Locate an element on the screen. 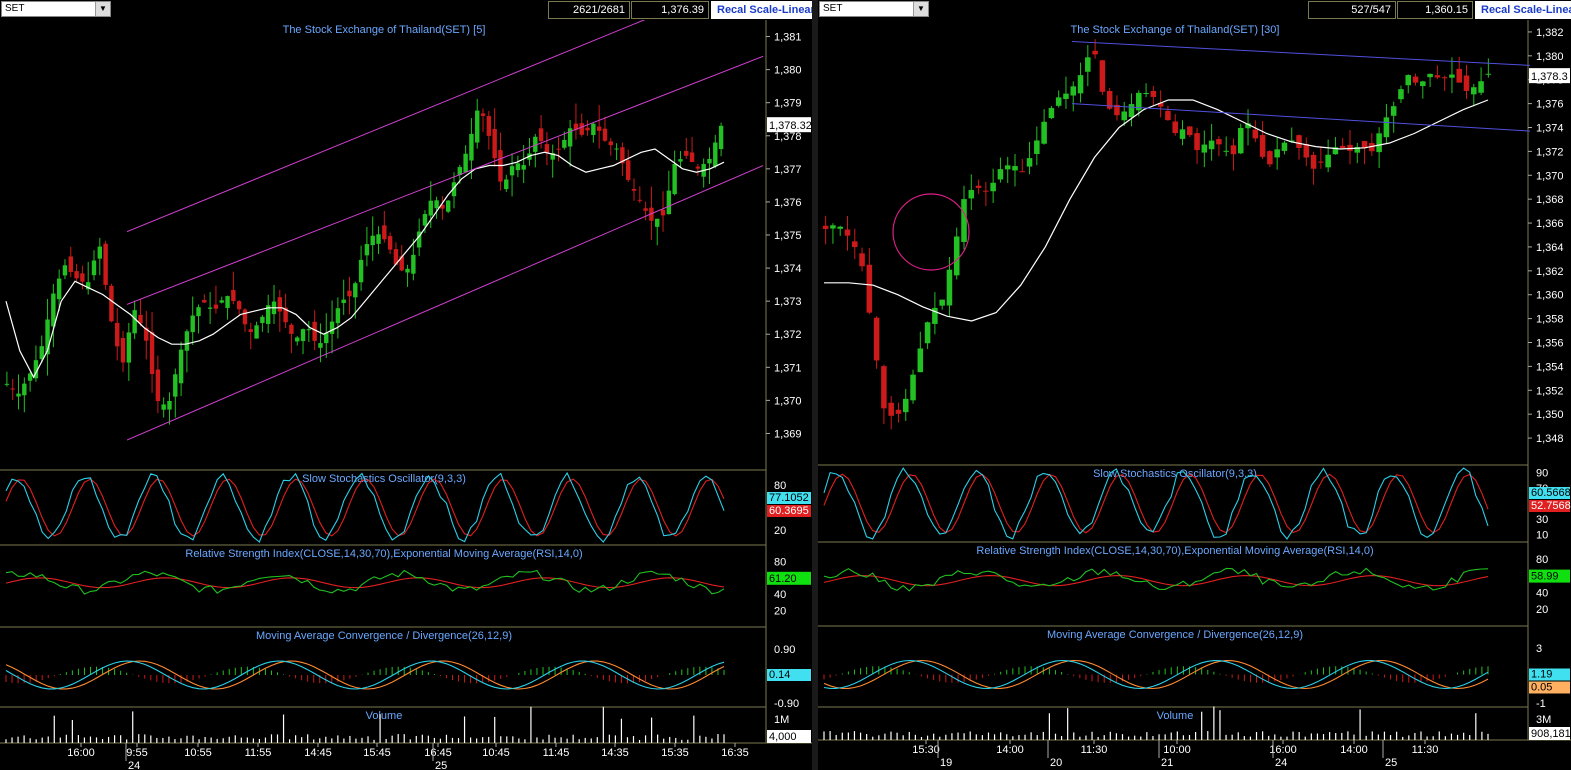 The width and height of the screenshot is (1571, 770). macd-line is located at coordinates (365, 675).